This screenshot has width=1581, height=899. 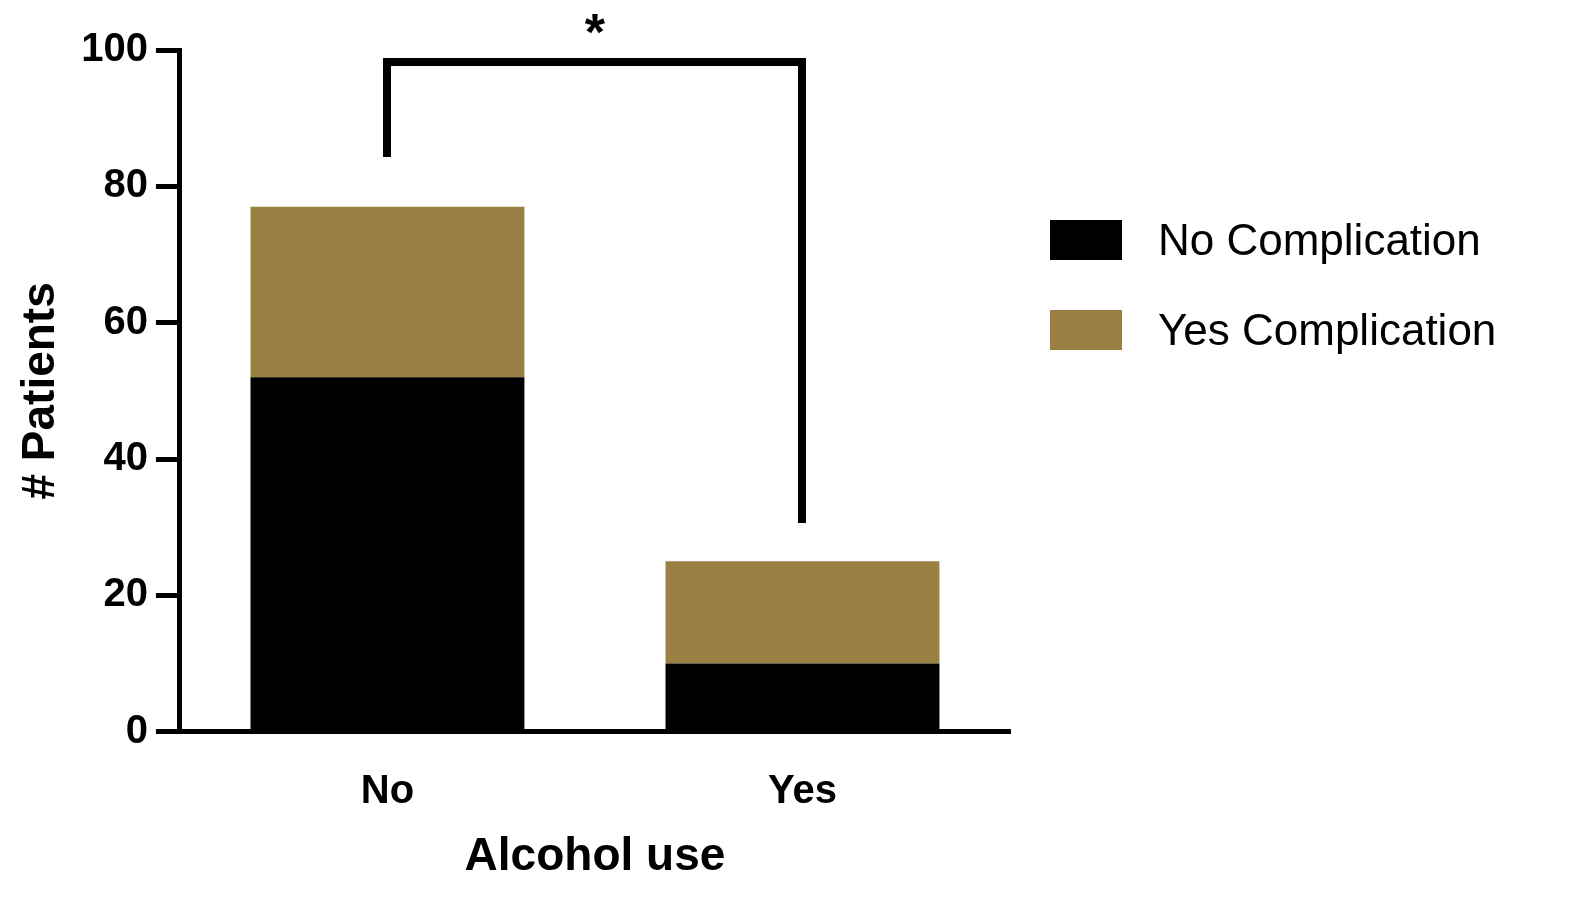 What do you see at coordinates (125, 456) in the screenshot?
I see `y-tick-label: 40` at bounding box center [125, 456].